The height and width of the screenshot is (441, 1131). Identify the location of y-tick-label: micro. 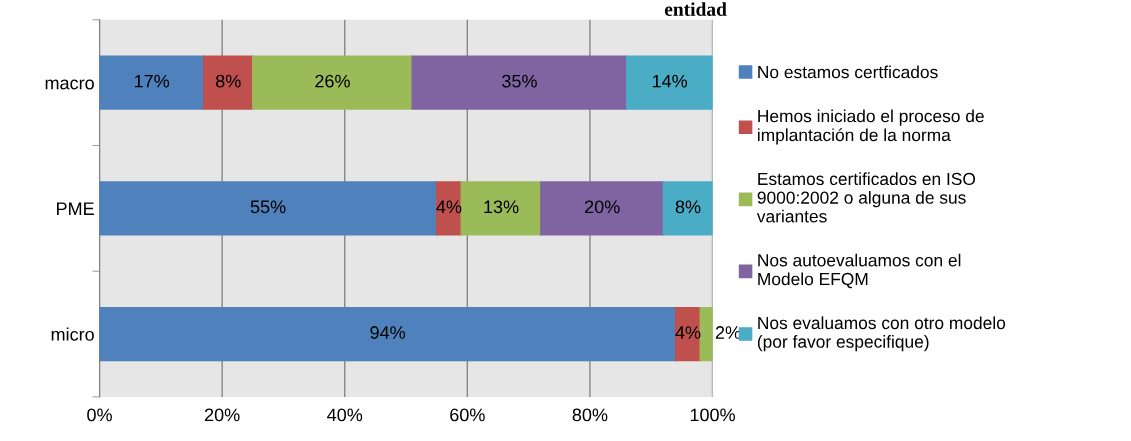
(72, 334).